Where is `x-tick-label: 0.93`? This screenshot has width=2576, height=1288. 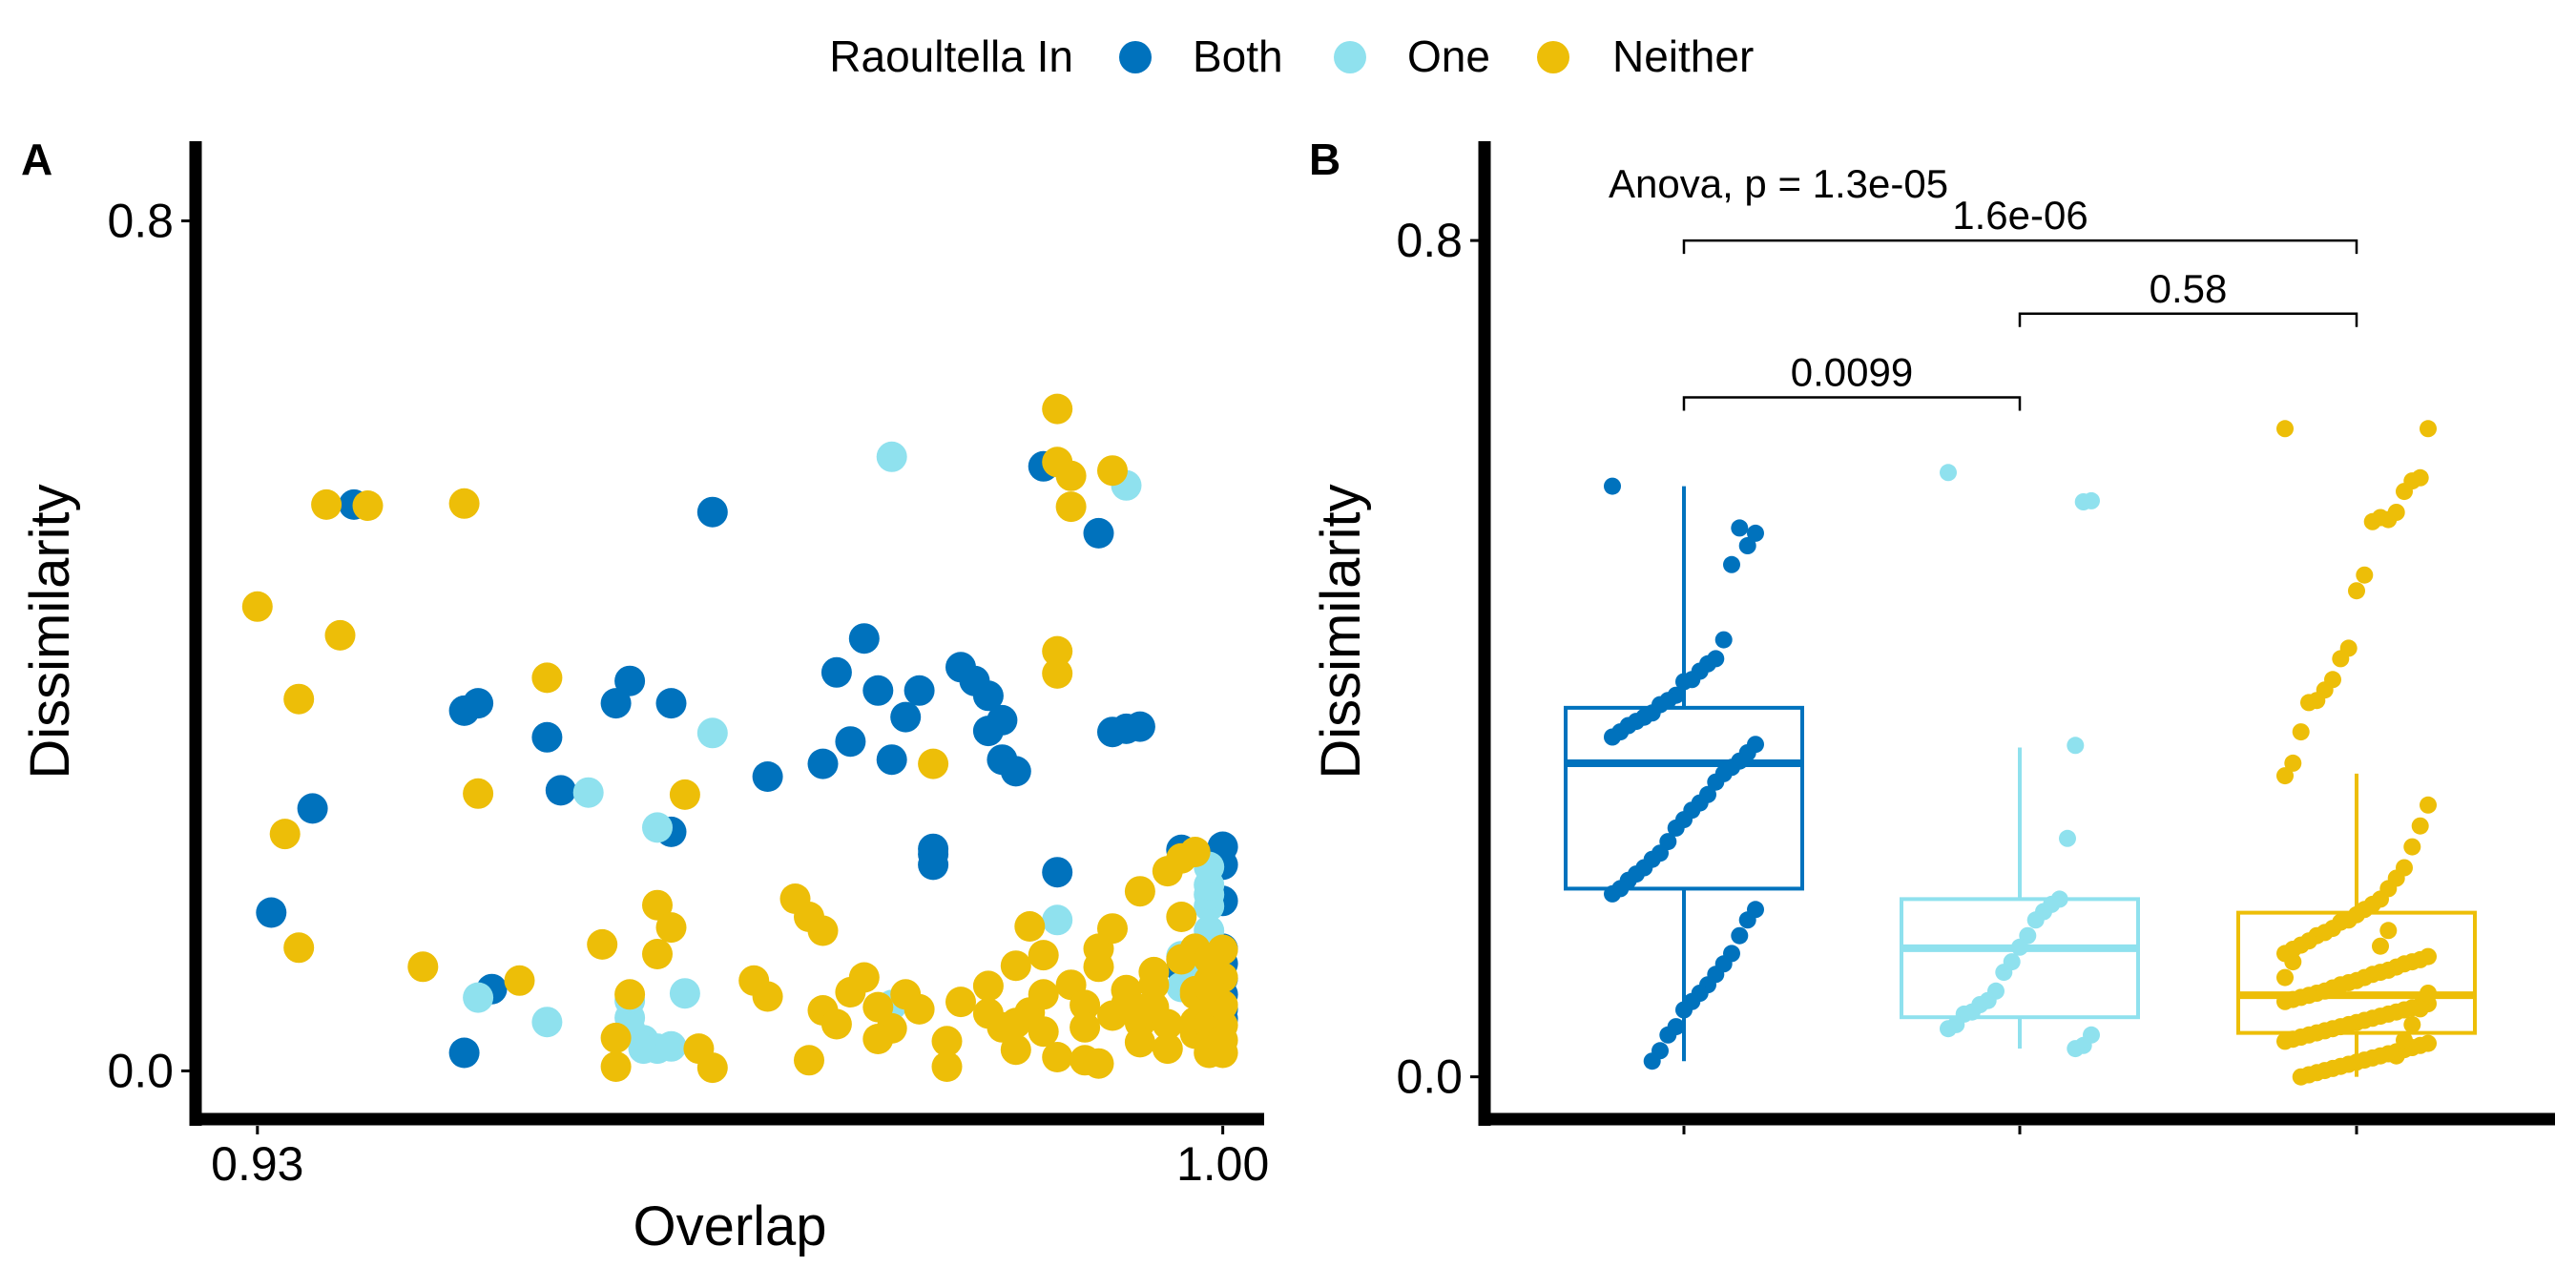
x-tick-label: 0.93 is located at coordinates (257, 1164).